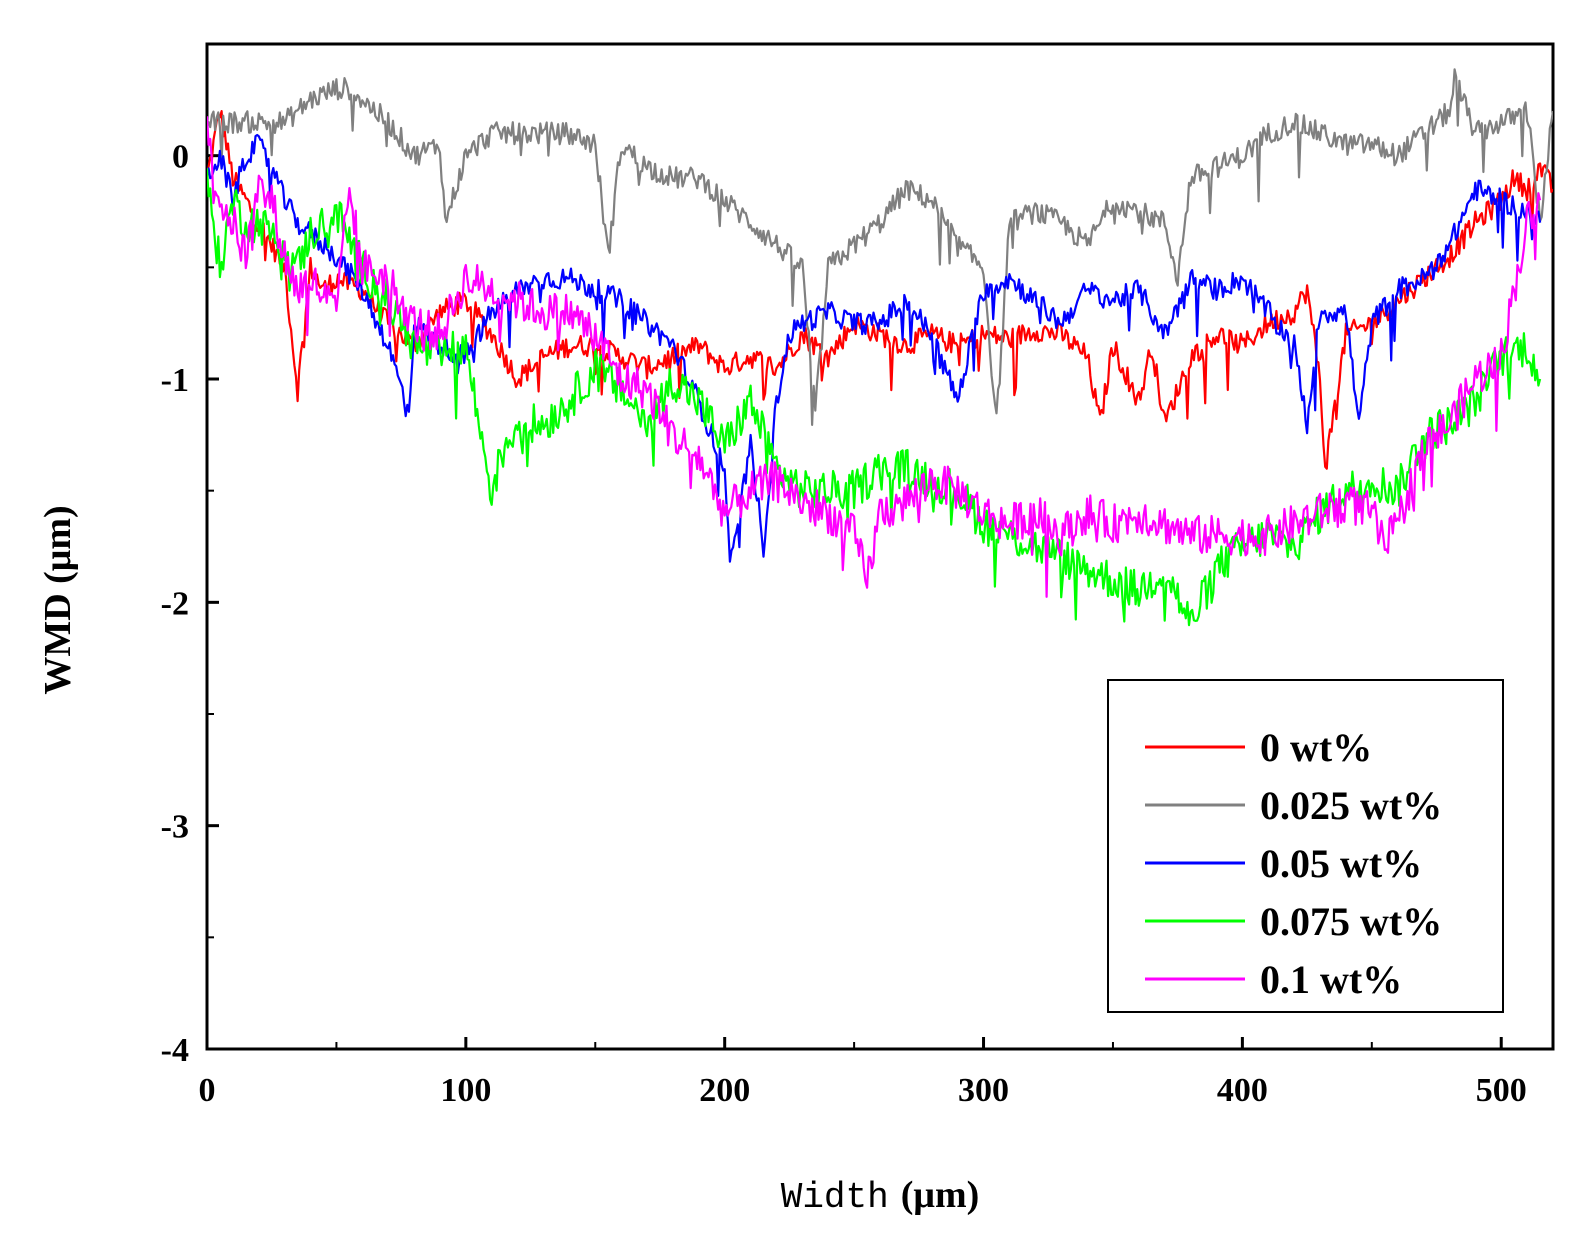 The width and height of the screenshot is (1584, 1241). Describe the element at coordinates (1331, 979) in the screenshot. I see `legend-label: 0.1 wt%` at that location.